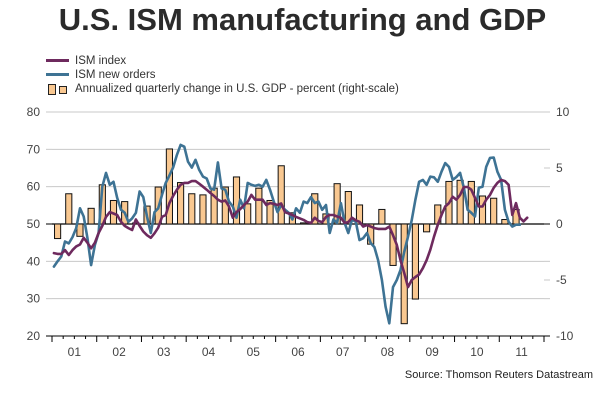 The image size is (605, 400). I want to click on left-tick-label: 50, so click(34, 224).